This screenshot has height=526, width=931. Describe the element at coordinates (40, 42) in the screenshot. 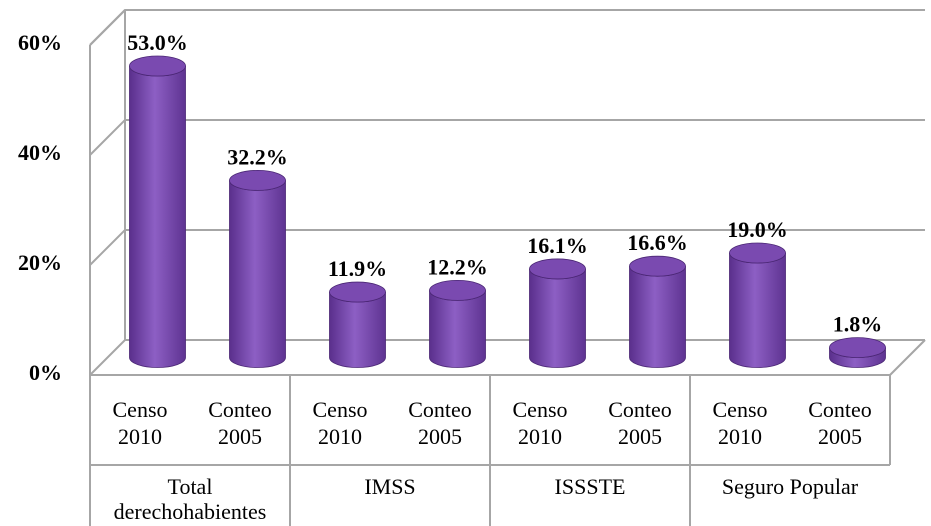

I see `y-tick-label: 60%` at that location.